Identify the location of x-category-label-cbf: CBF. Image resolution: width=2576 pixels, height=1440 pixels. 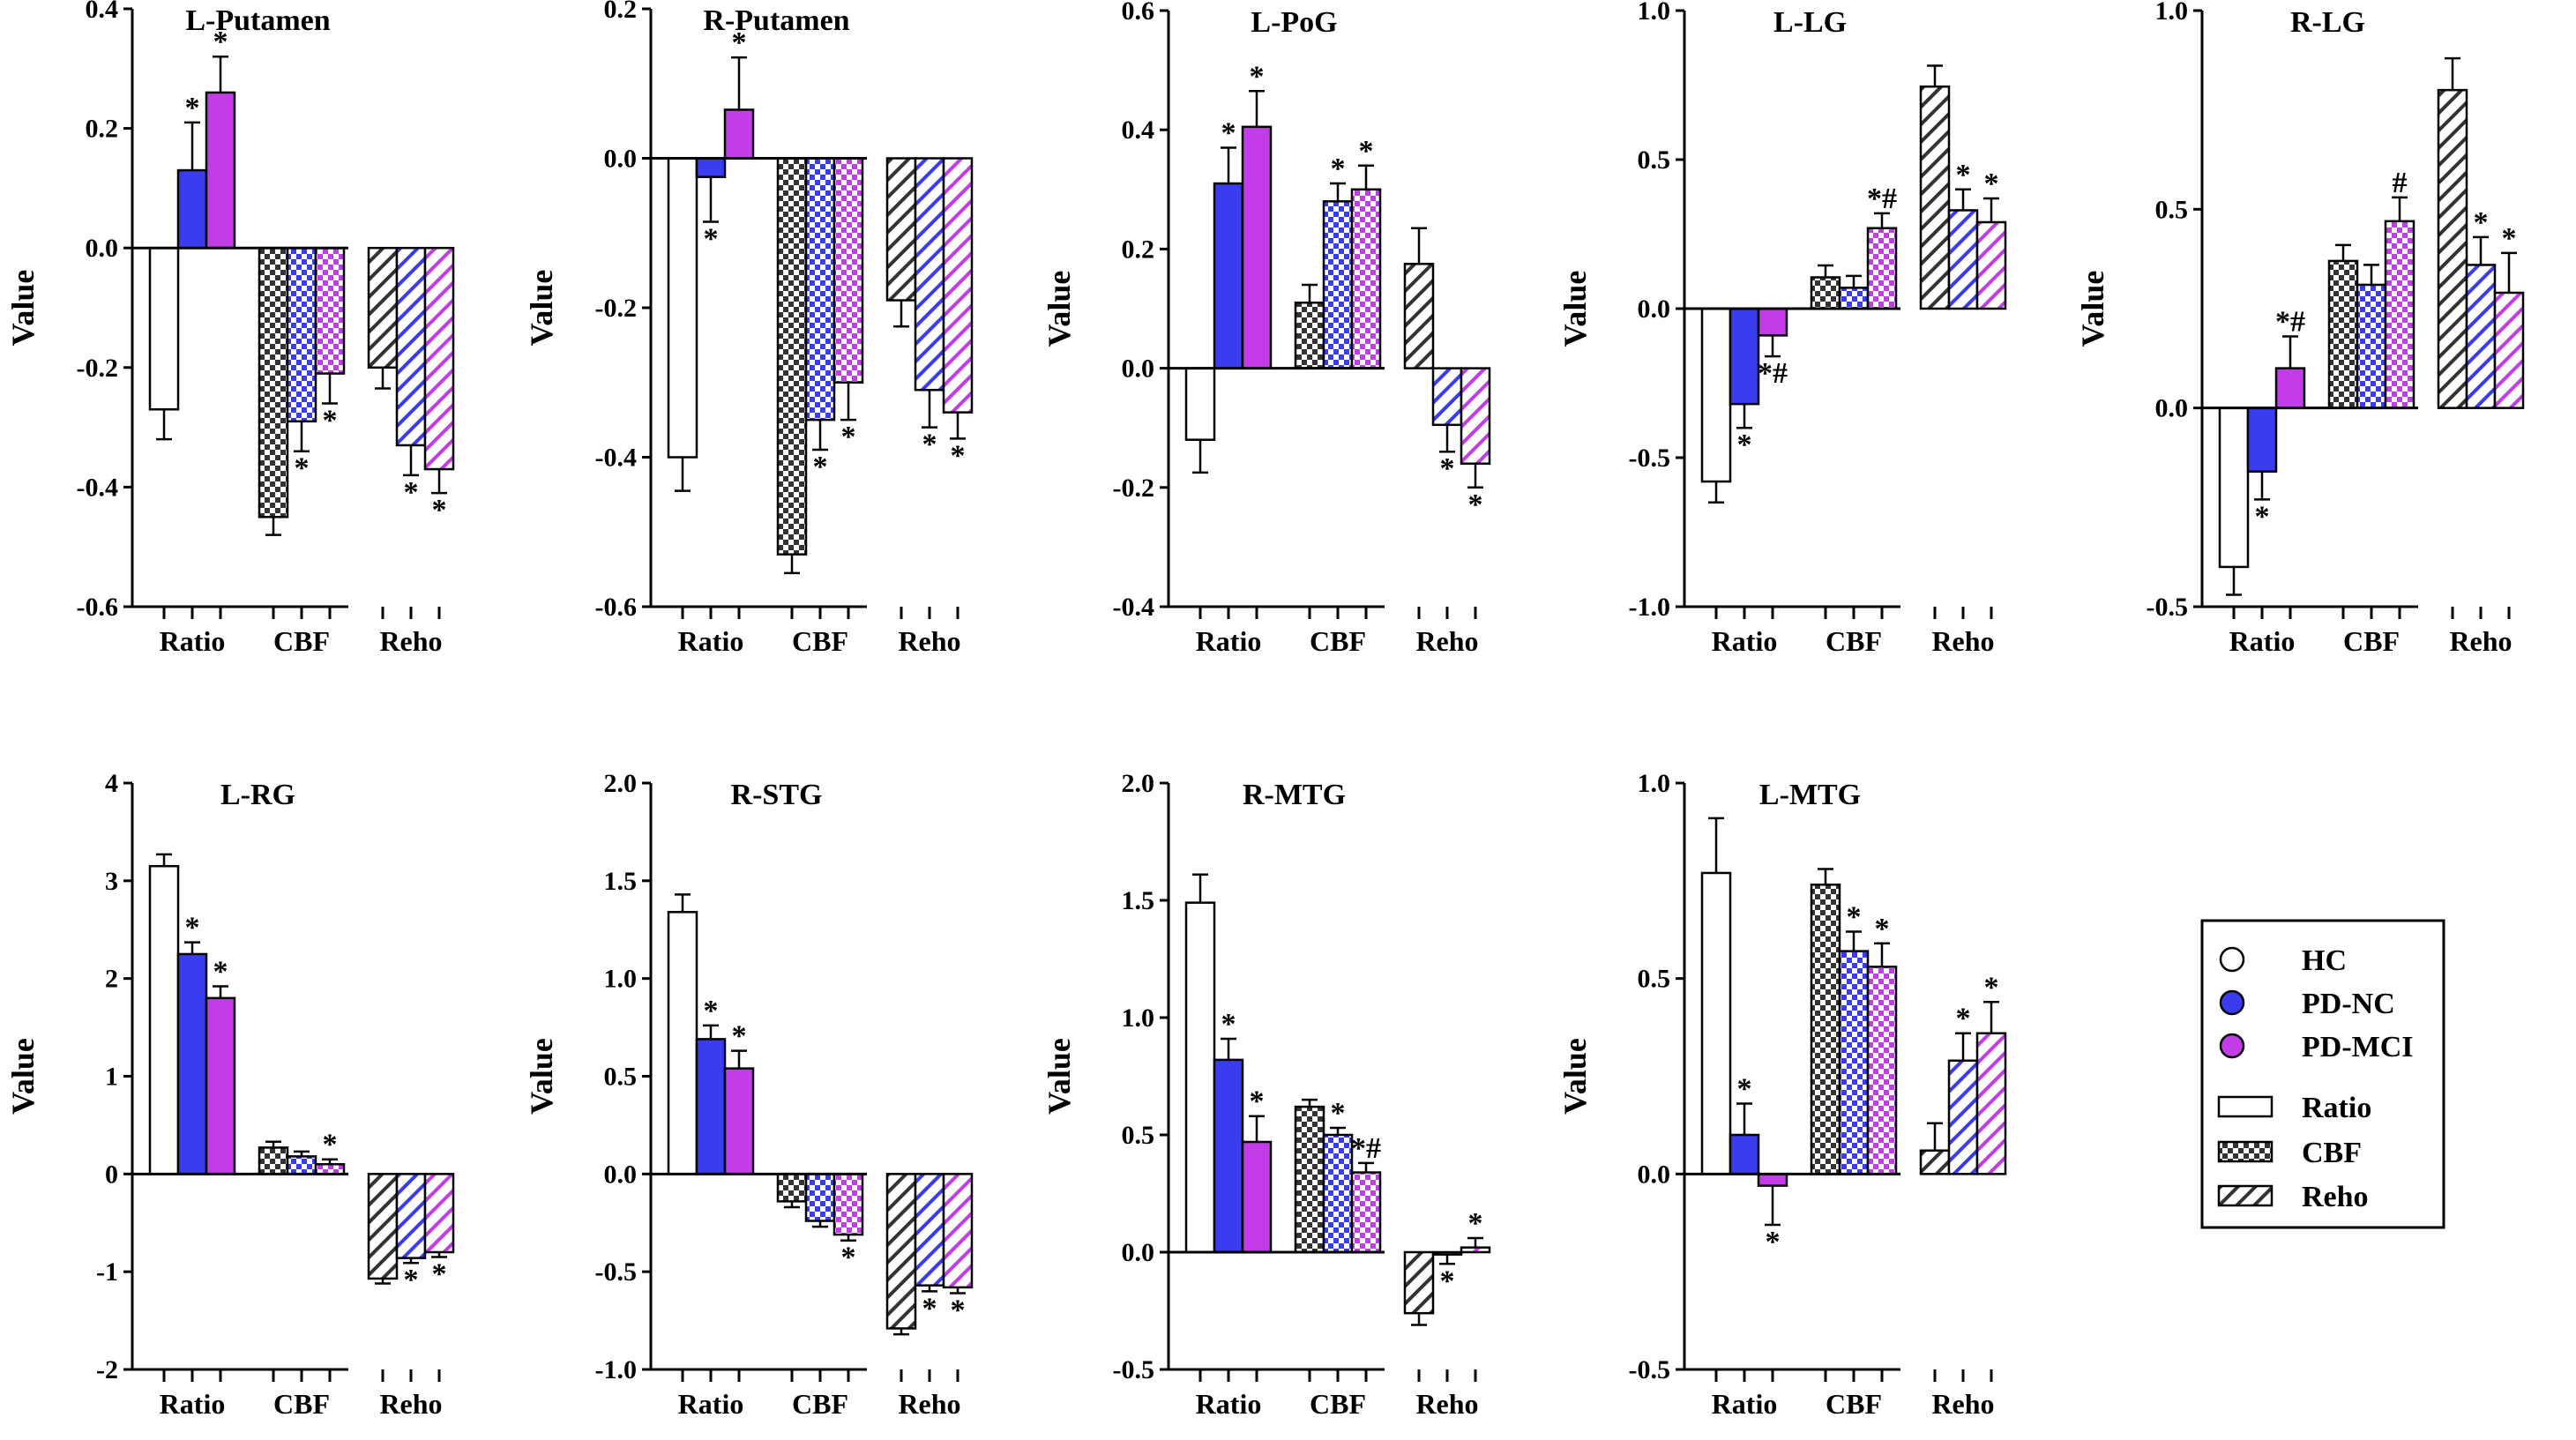
(820, 1404).